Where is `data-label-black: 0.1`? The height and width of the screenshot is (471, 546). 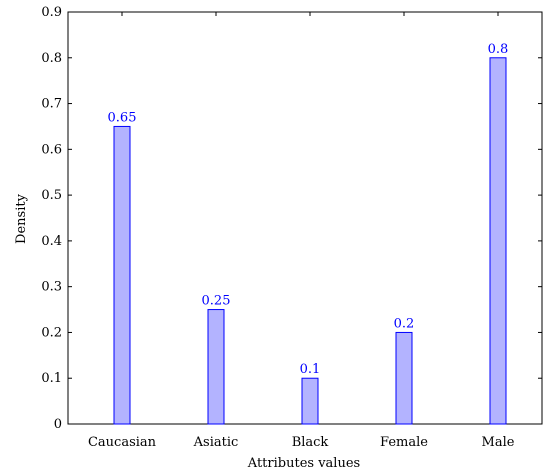
data-label-black: 0.1 is located at coordinates (310, 369).